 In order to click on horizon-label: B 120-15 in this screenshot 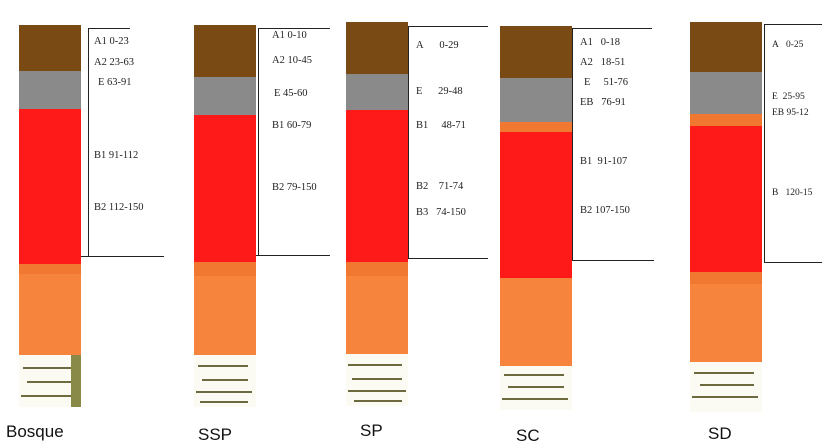, I will do `click(792, 193)`.